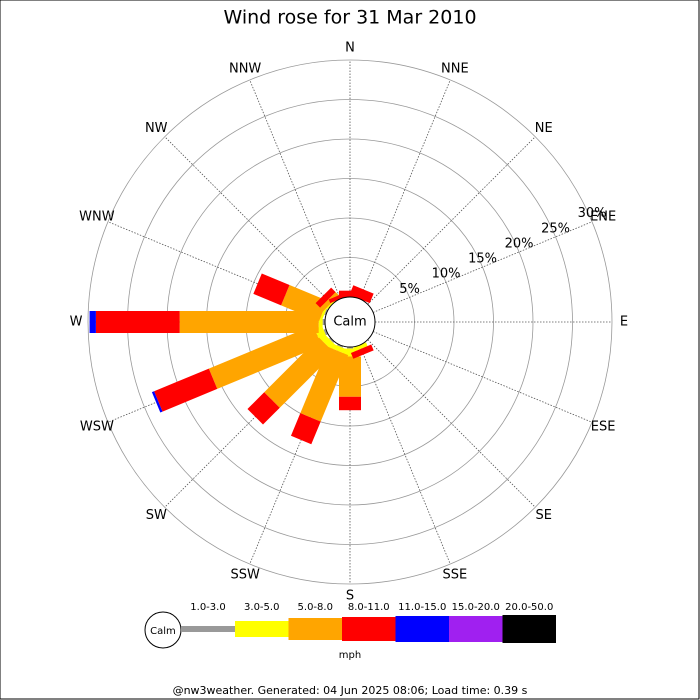 This screenshot has height=700, width=700. What do you see at coordinates (97, 426) in the screenshot?
I see `direction-label: WSW` at bounding box center [97, 426].